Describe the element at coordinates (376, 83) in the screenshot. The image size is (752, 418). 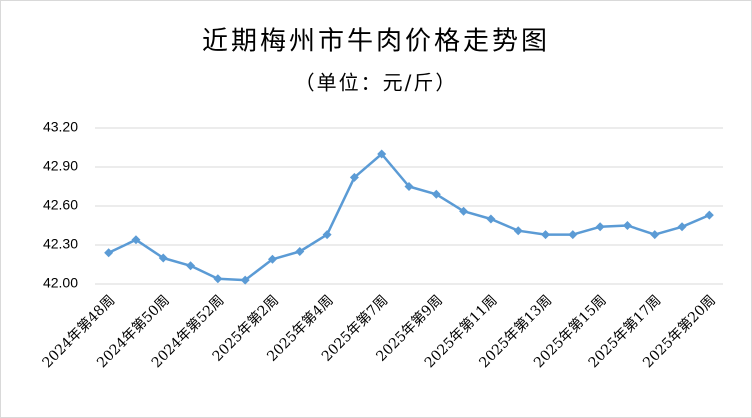
I see `chart-subtitle: （单位：元/斤）` at that location.